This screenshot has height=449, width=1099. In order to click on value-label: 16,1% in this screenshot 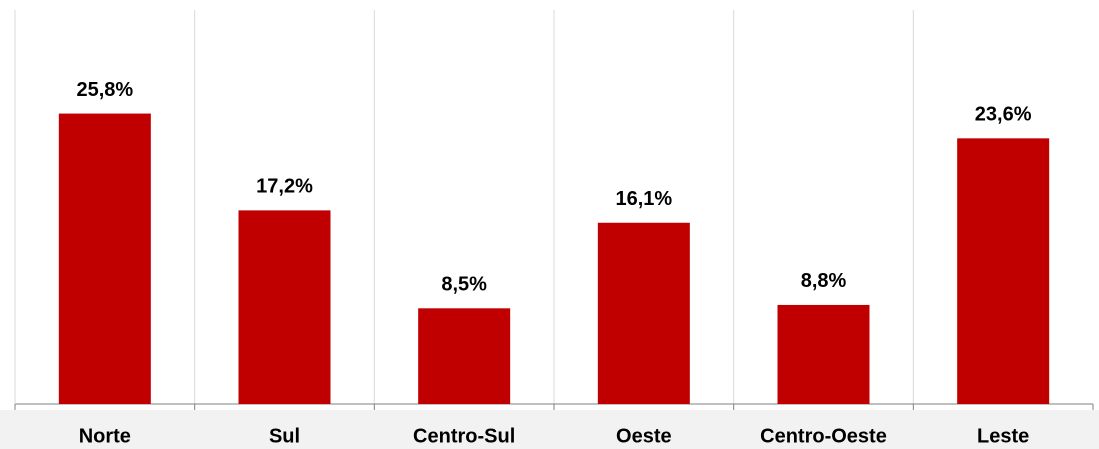, I will do `click(643, 199)`.